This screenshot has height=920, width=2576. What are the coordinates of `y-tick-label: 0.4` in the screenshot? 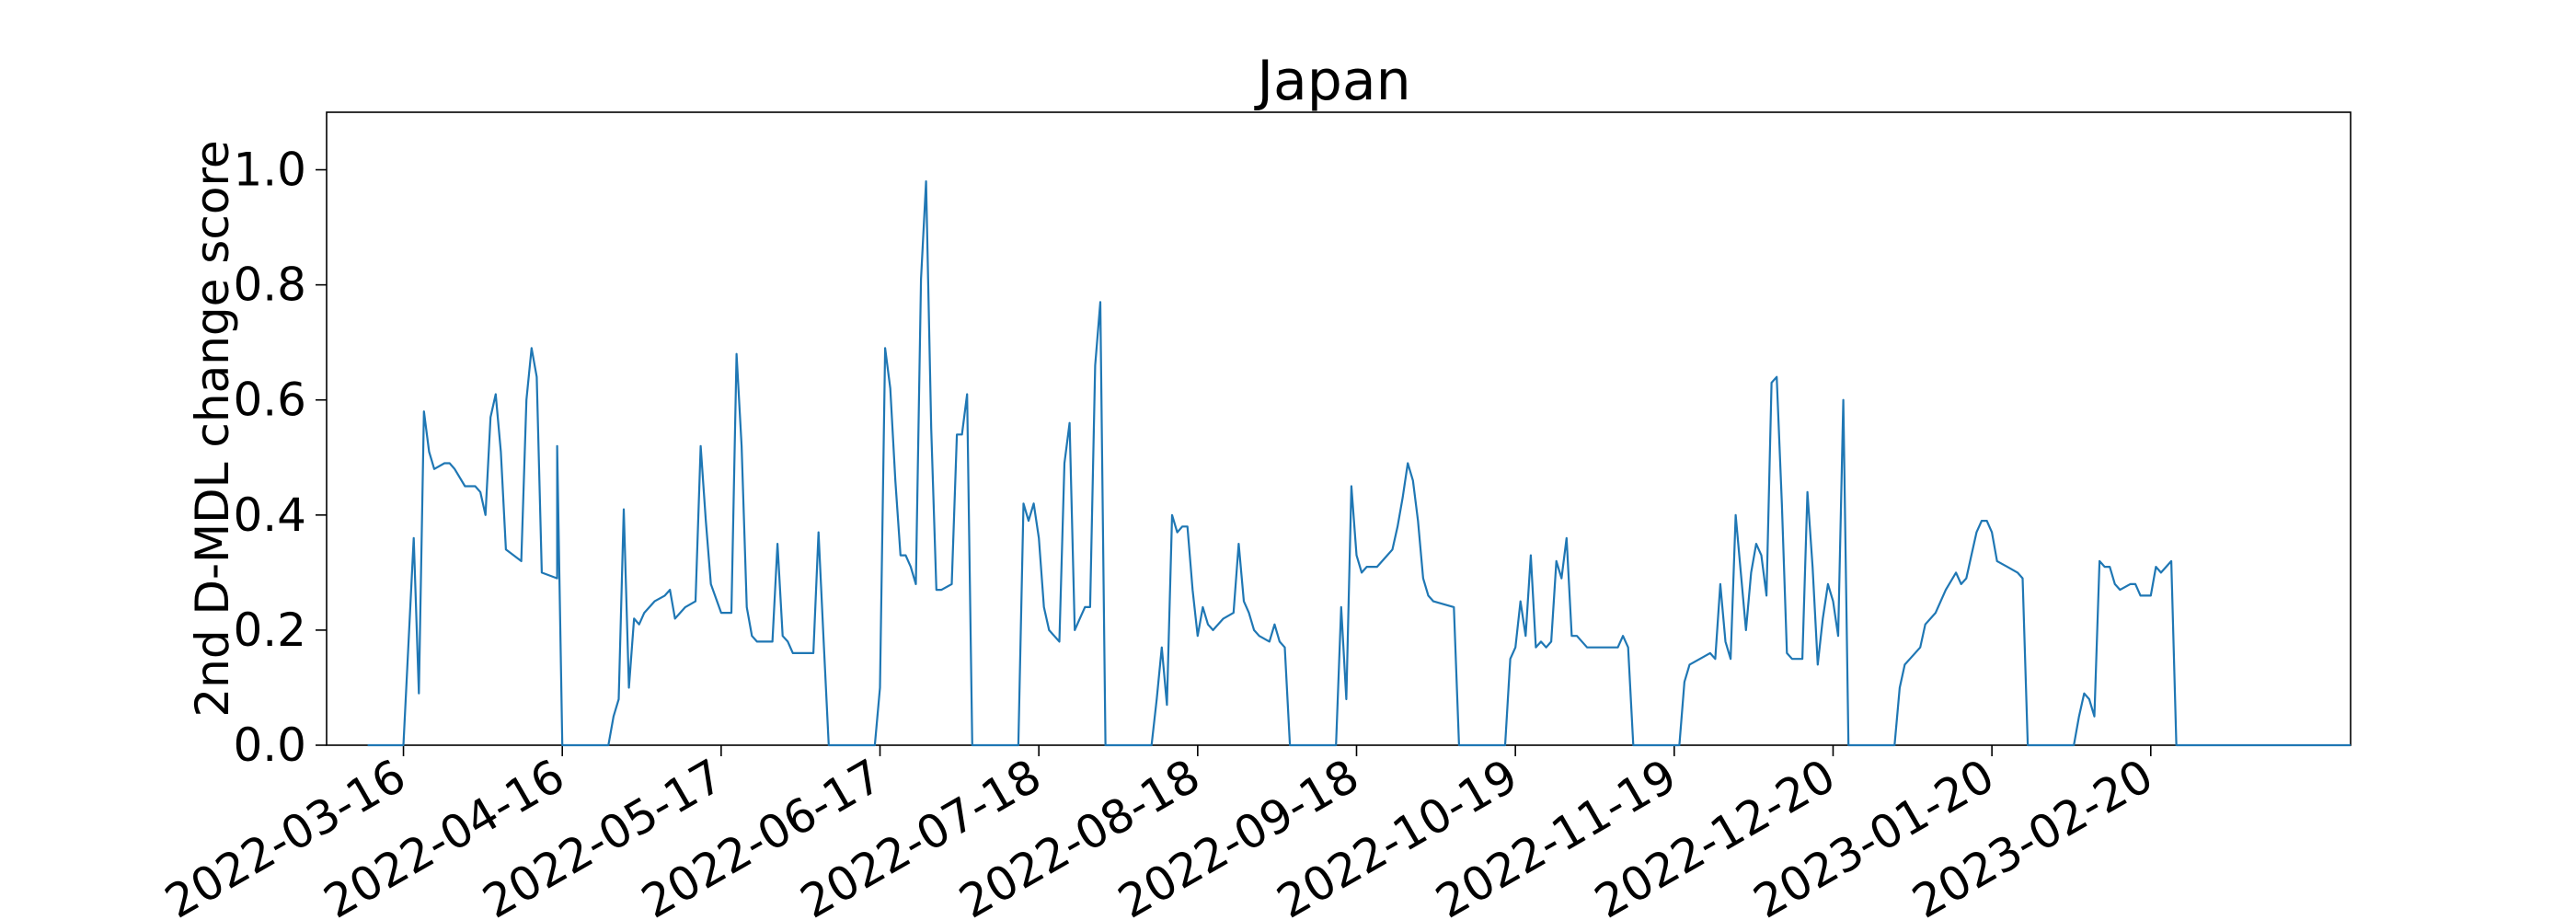 It's located at (269, 515).